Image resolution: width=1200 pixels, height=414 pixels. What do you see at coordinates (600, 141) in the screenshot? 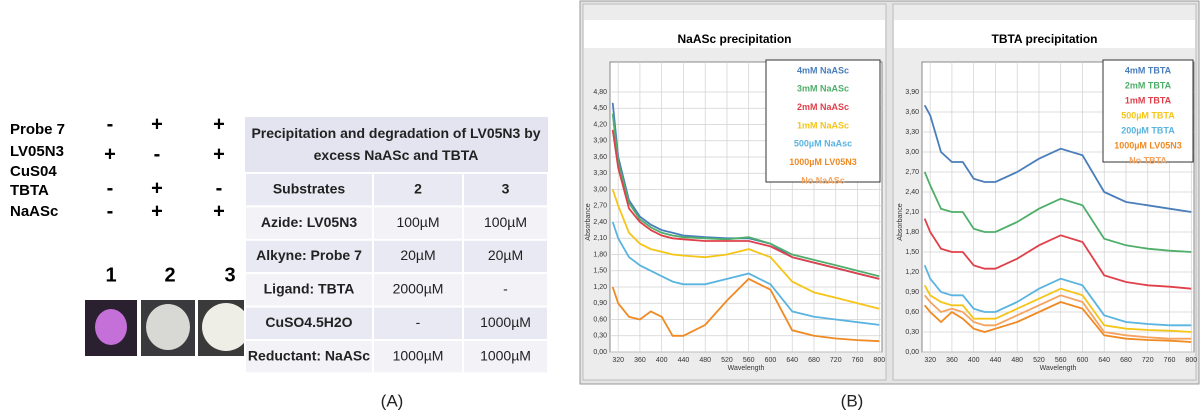
I see `y-tick-label: 3,90` at bounding box center [600, 141].